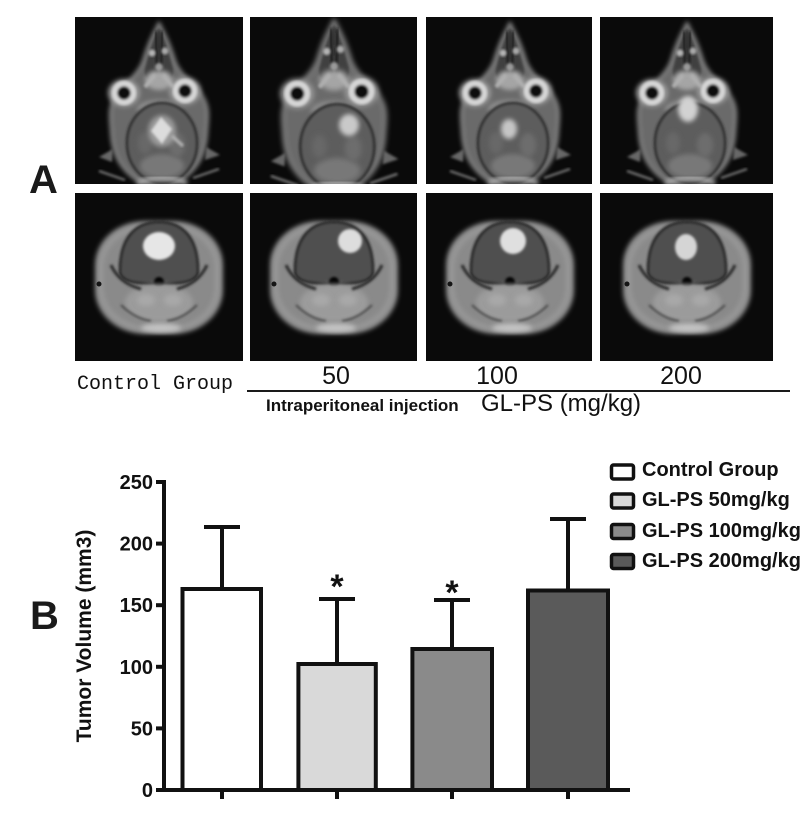  What do you see at coordinates (721, 561) in the screenshot?
I see `svg-text: GL-PS 200mg/kg` at bounding box center [721, 561].